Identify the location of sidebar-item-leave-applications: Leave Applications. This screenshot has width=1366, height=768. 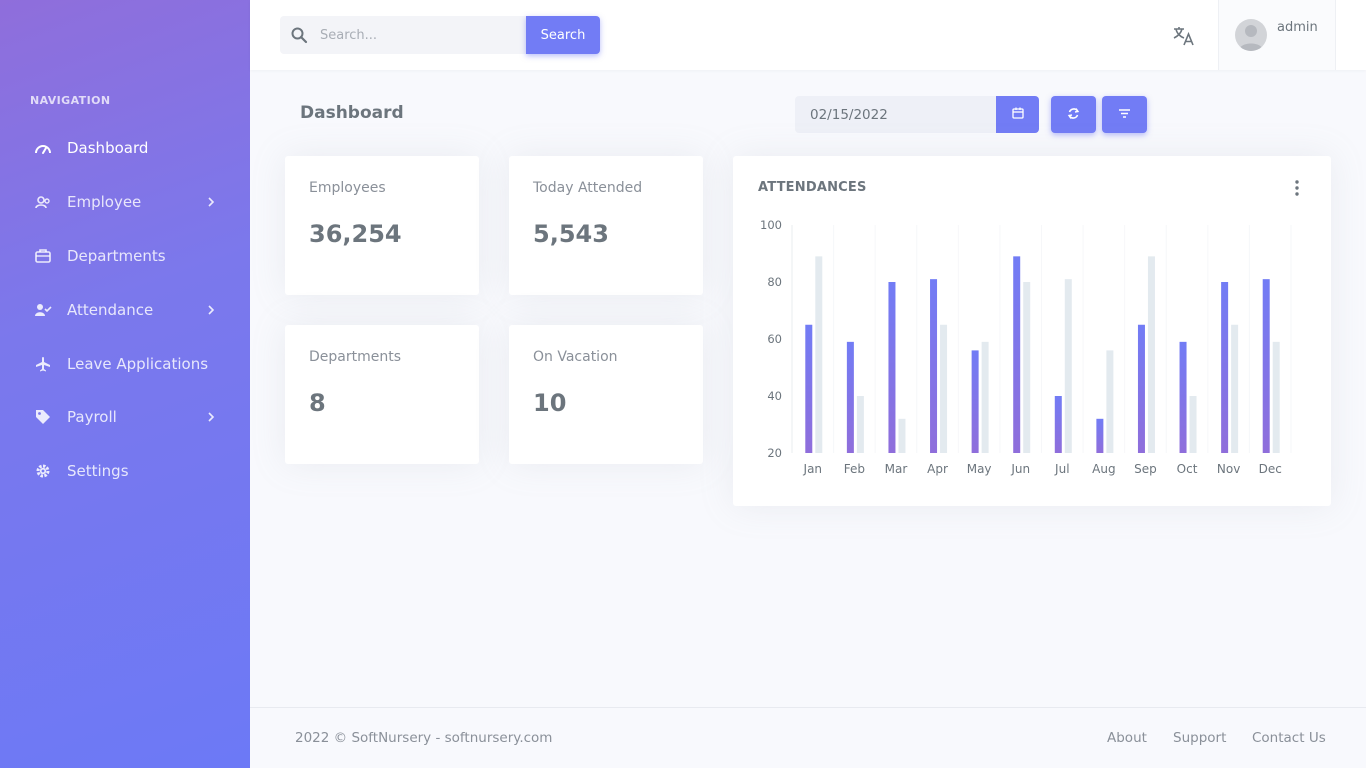
(125, 364).